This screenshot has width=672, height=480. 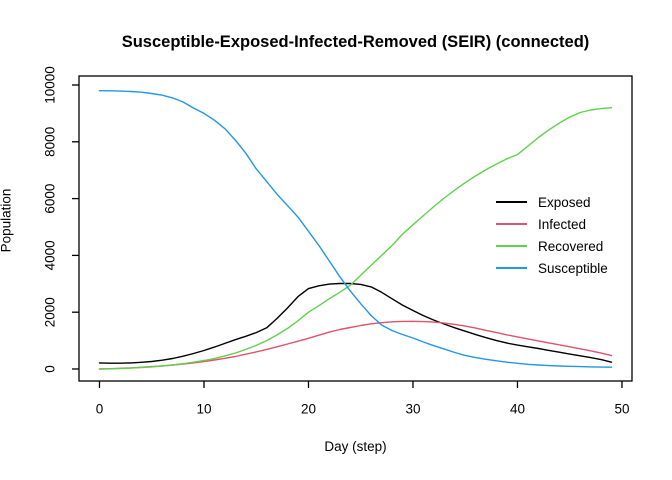 What do you see at coordinates (50, 255) in the screenshot?
I see `y-tick-label: 4000` at bounding box center [50, 255].